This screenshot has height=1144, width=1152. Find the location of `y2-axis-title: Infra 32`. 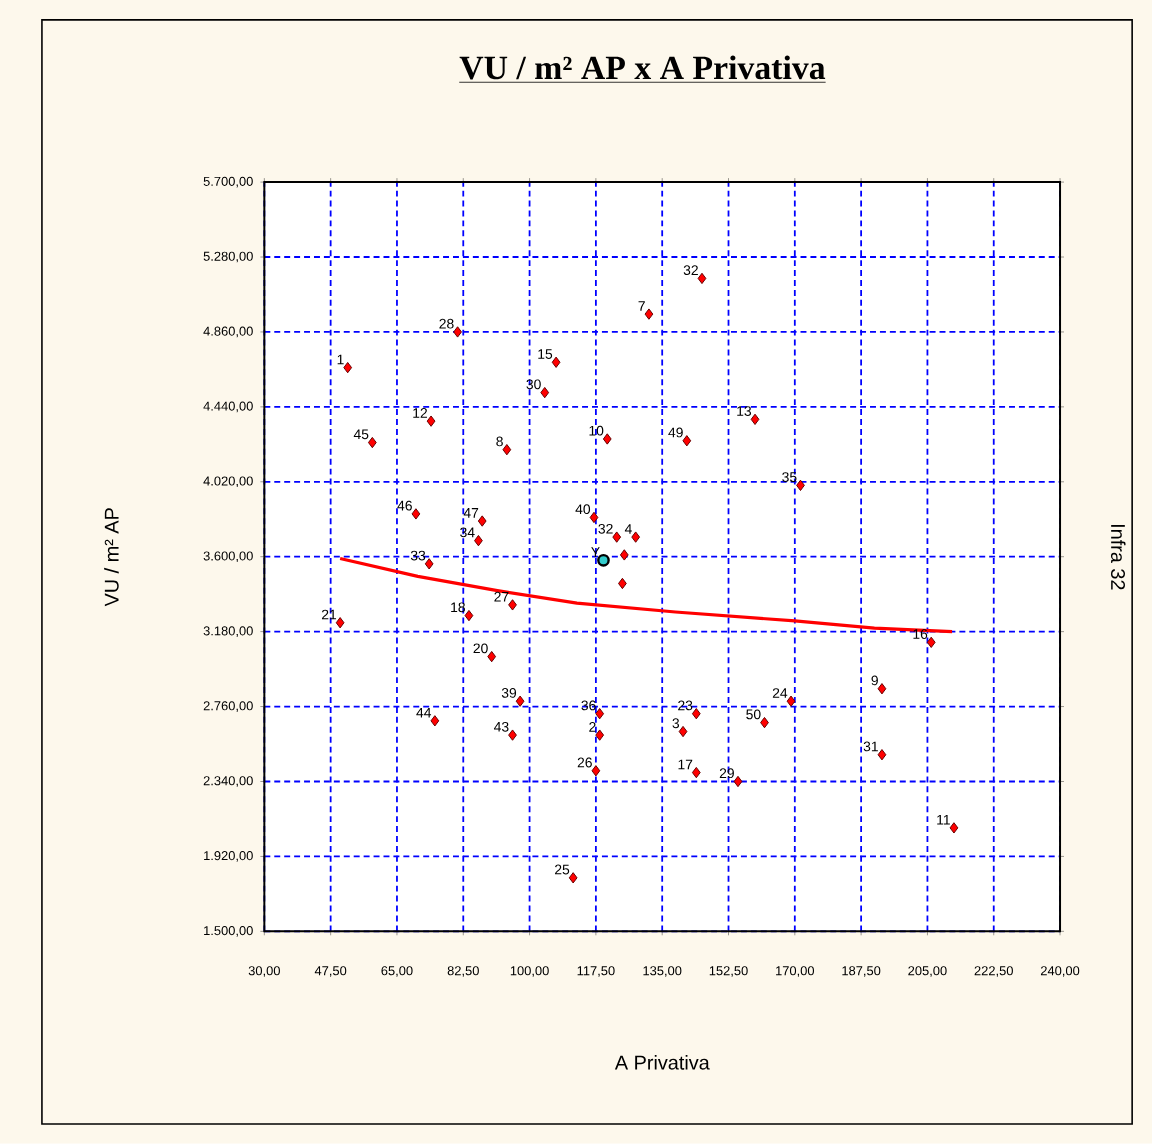

y2-axis-title: Infra 32 is located at coordinates (1118, 557).